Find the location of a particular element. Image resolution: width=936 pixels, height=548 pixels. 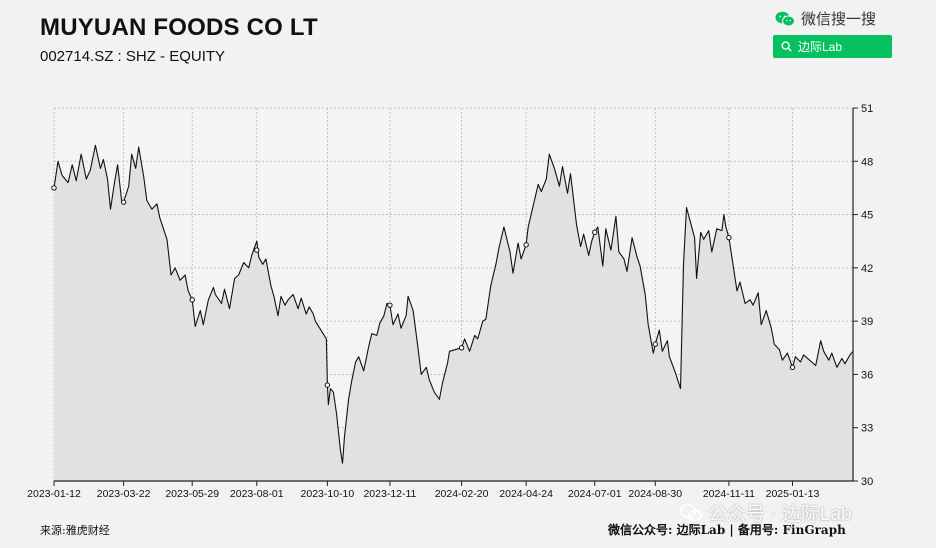

y-tick-label: 51 is located at coordinates (867, 109).